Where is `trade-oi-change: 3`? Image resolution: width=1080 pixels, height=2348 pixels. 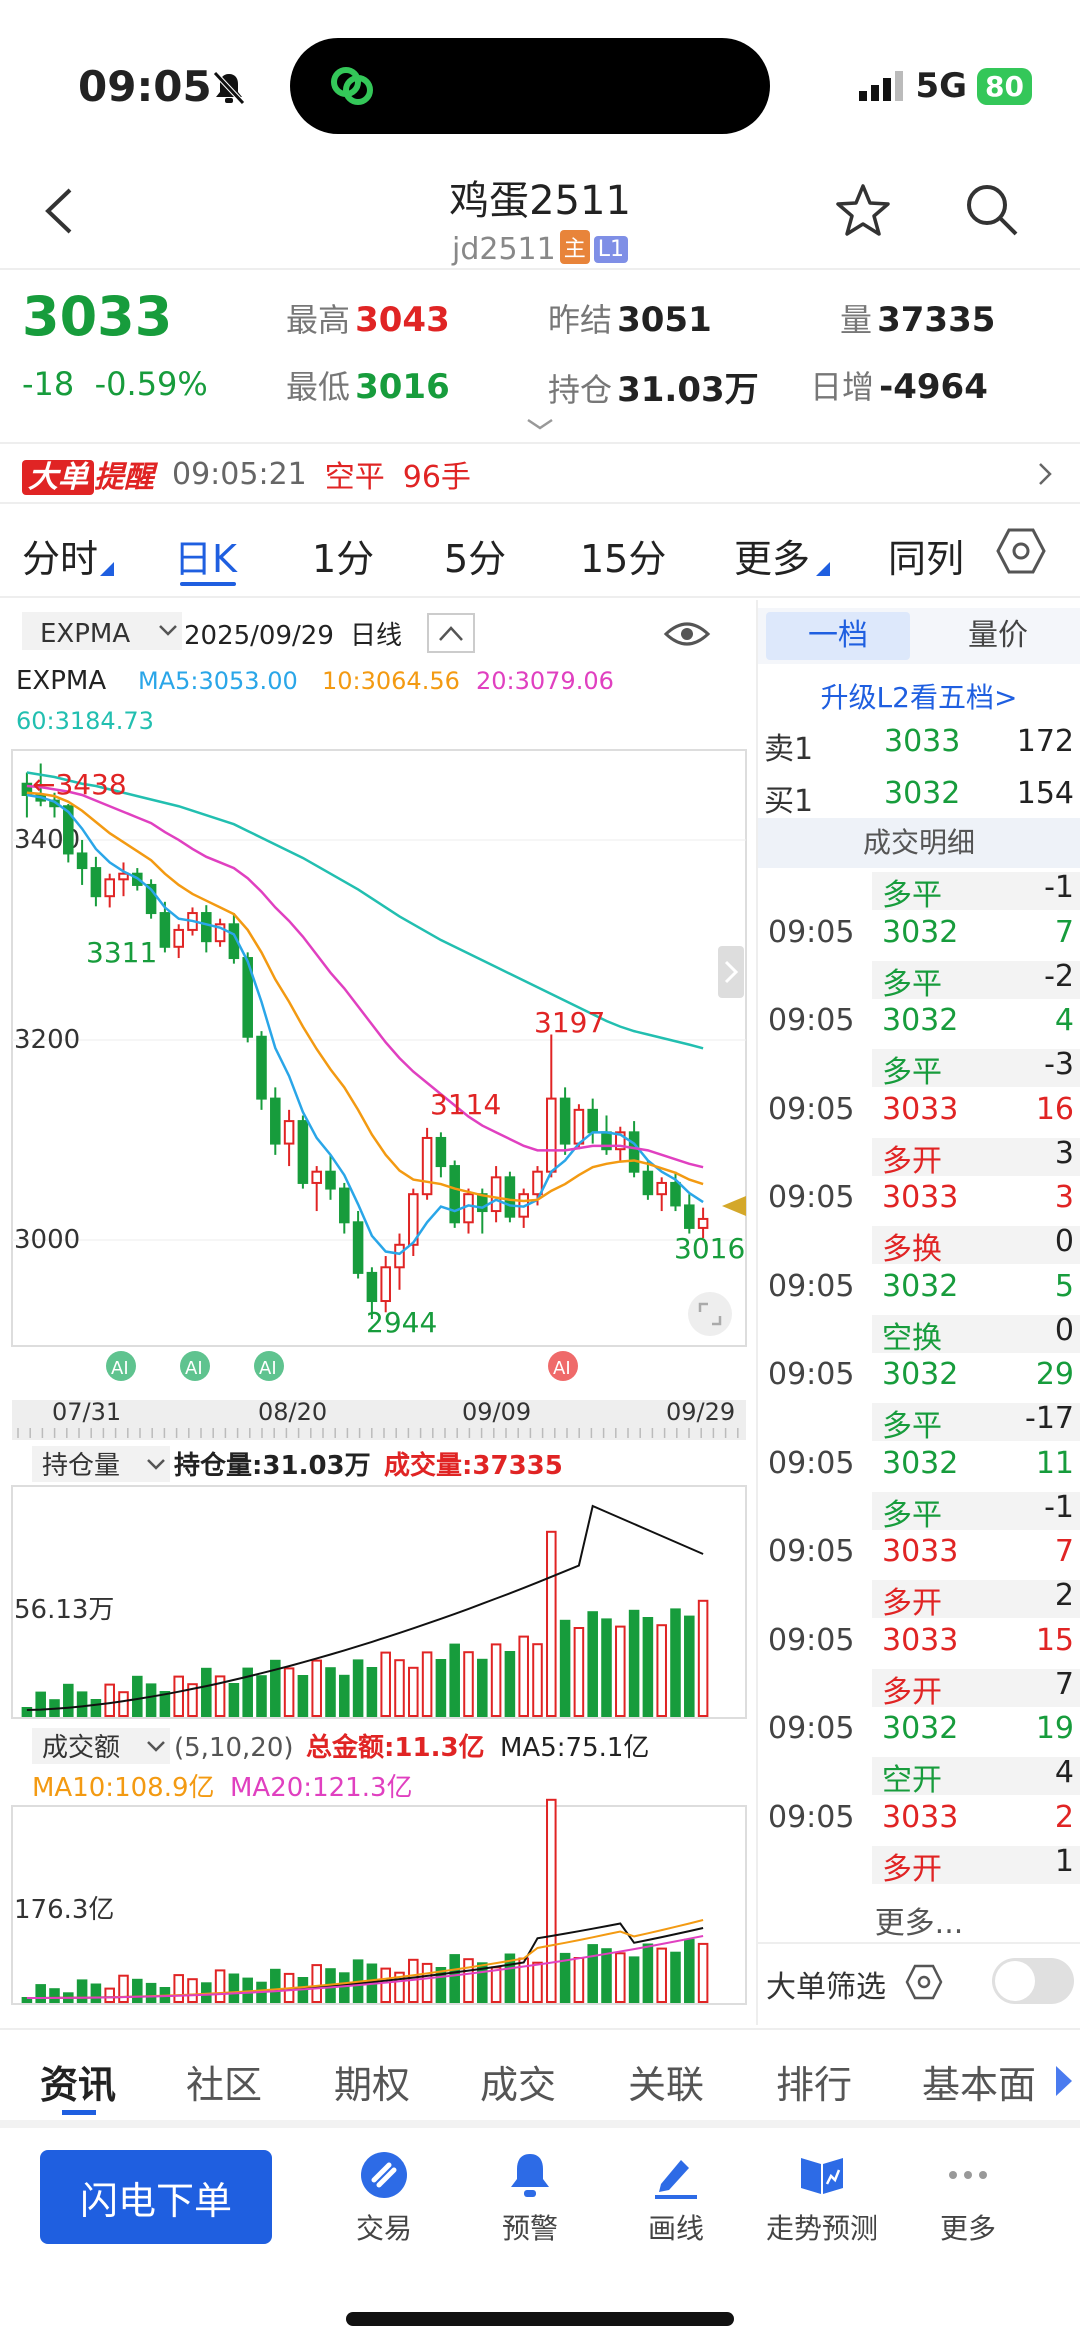
trade-oi-change: 3 is located at coordinates (1064, 1153).